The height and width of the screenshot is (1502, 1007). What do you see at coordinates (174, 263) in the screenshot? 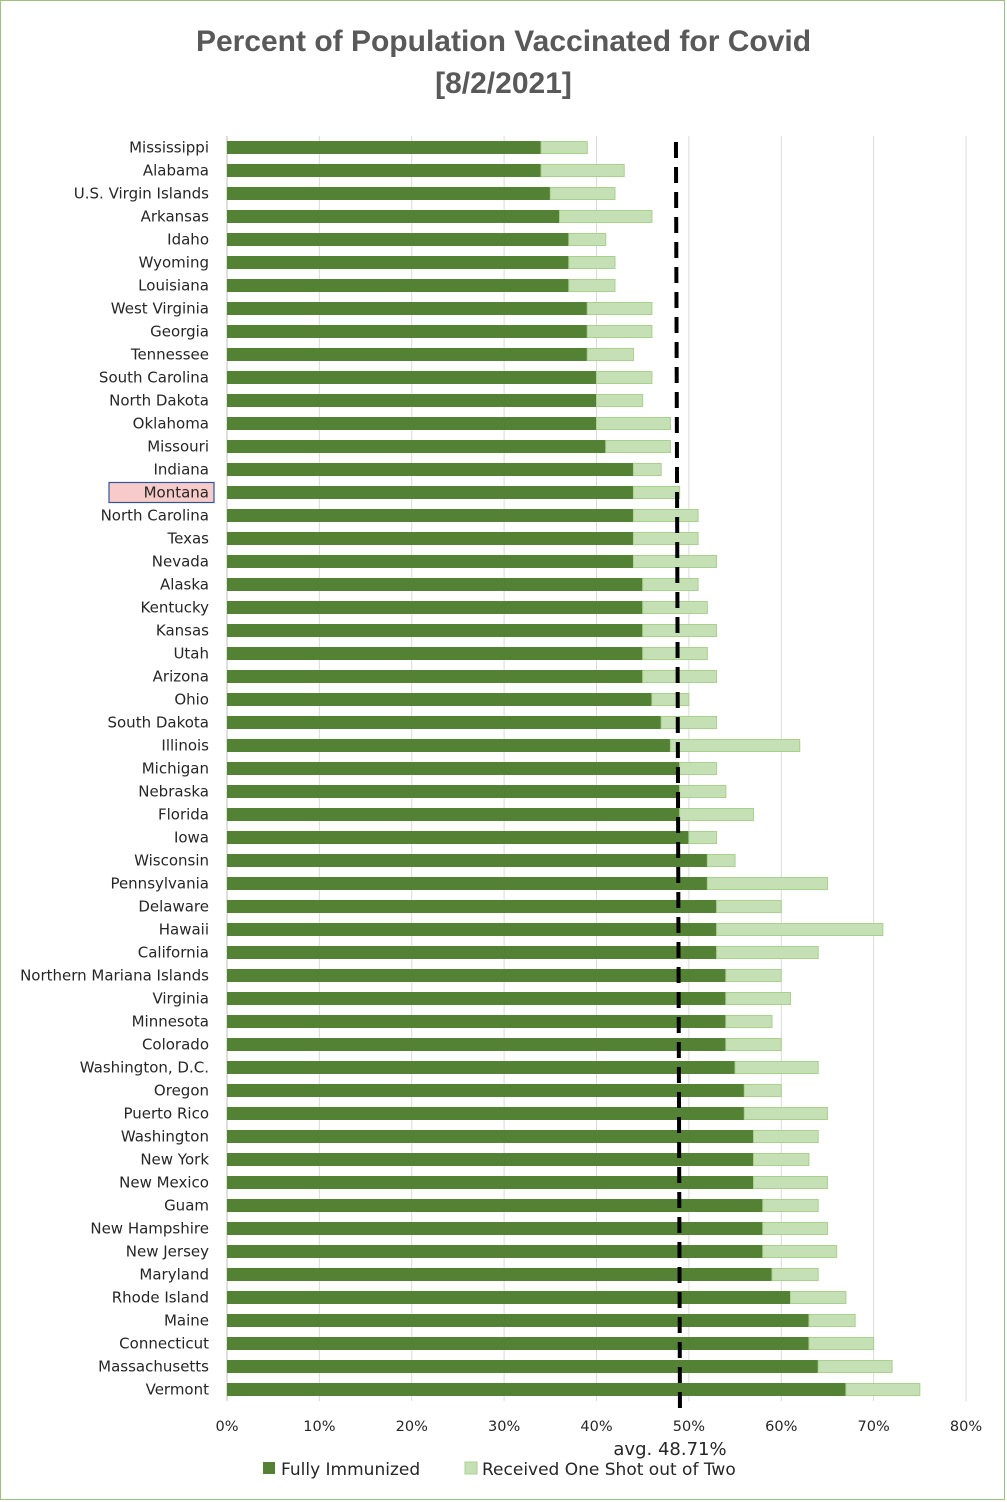
I see `category-label: Wyoming` at bounding box center [174, 263].